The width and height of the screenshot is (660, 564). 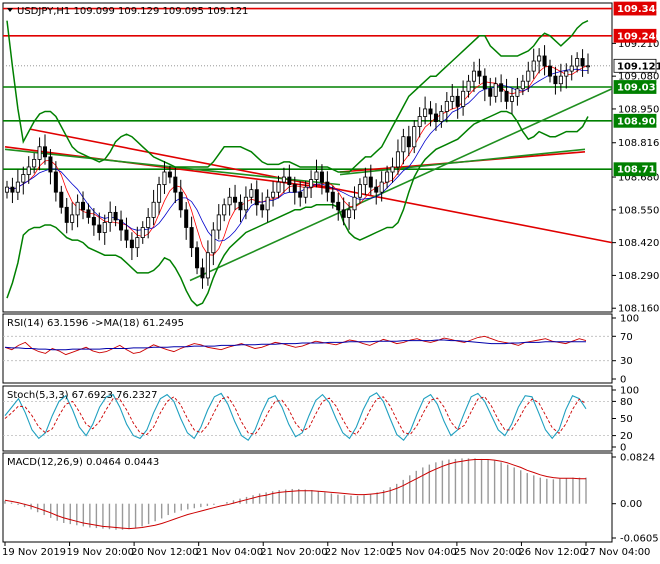 What do you see at coordinates (629, 319) in the screenshot?
I see `rsi-axis-label: 100` at bounding box center [629, 319].